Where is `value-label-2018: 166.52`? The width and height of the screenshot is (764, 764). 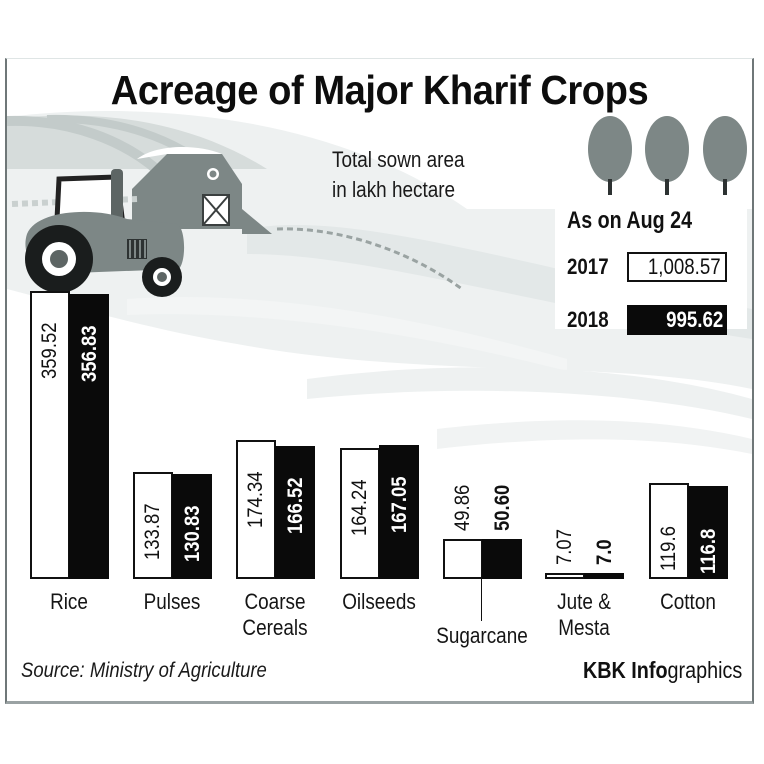
value-label-2018: 166.52 is located at coordinates (295, 505).